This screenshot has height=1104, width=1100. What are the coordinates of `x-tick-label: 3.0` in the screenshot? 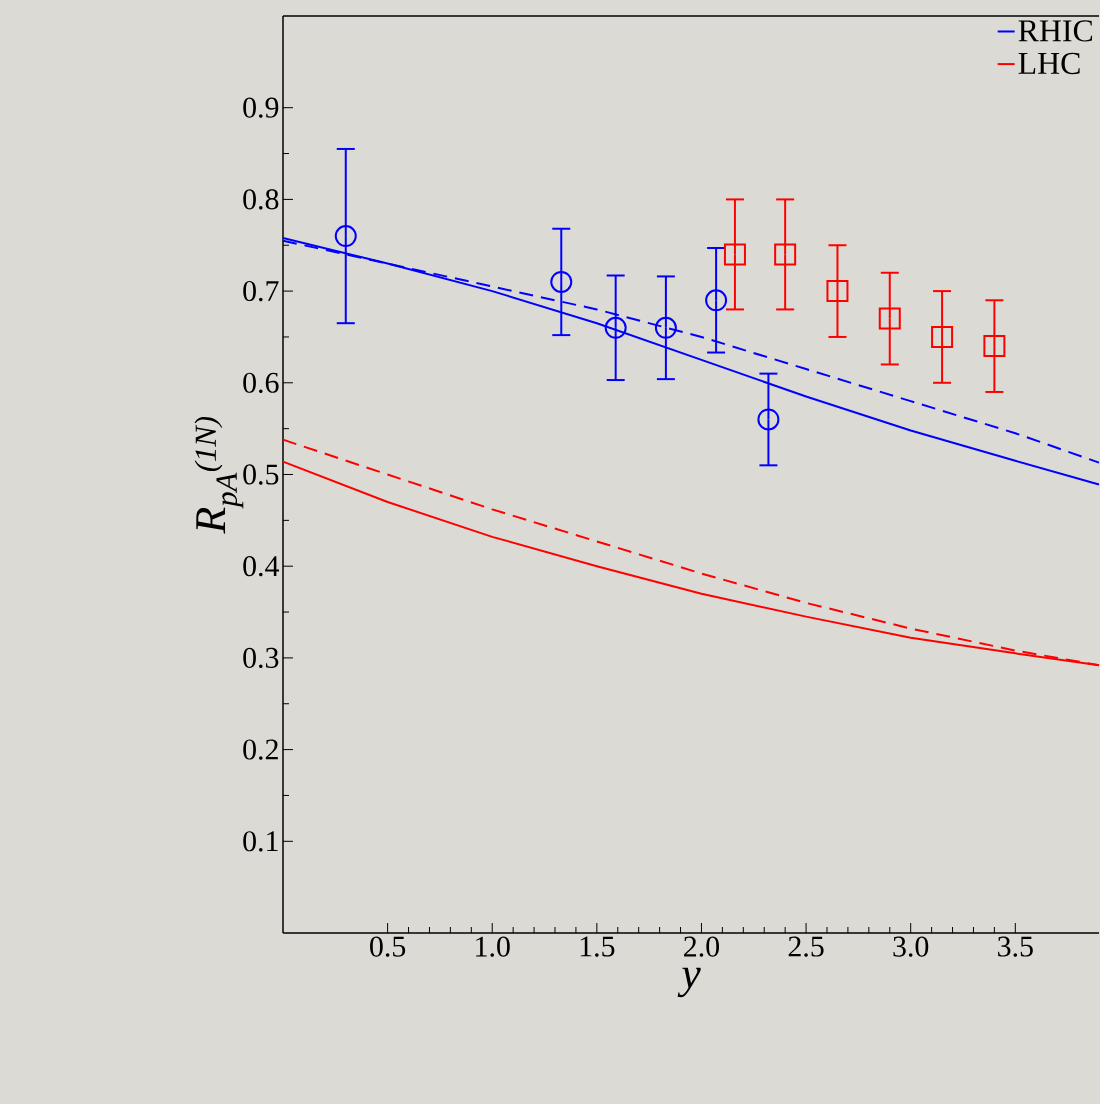 It's located at (911, 946).